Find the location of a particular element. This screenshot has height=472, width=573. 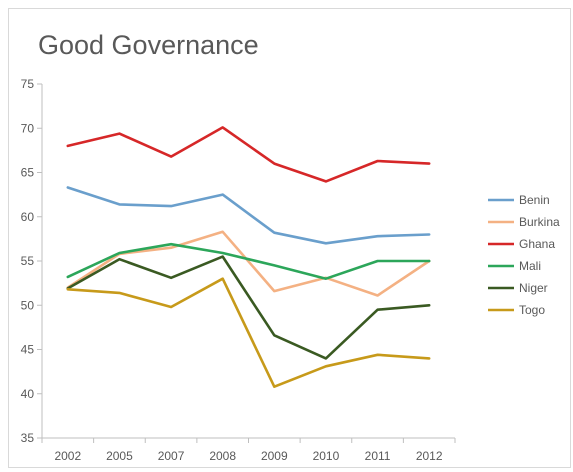

x-tick-label: 2011 is located at coordinates (378, 456).